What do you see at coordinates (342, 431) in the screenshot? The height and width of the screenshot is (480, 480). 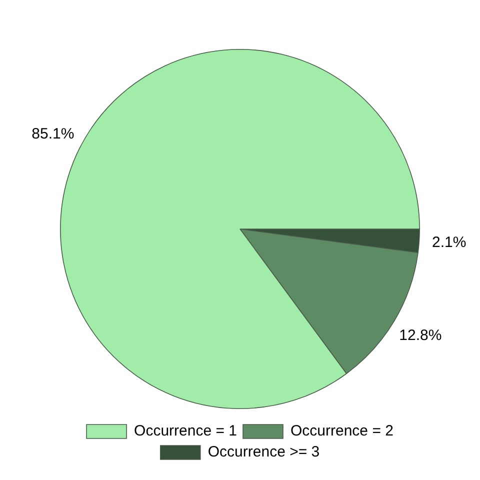 I see `legend-label: Occurrence = 2` at bounding box center [342, 431].